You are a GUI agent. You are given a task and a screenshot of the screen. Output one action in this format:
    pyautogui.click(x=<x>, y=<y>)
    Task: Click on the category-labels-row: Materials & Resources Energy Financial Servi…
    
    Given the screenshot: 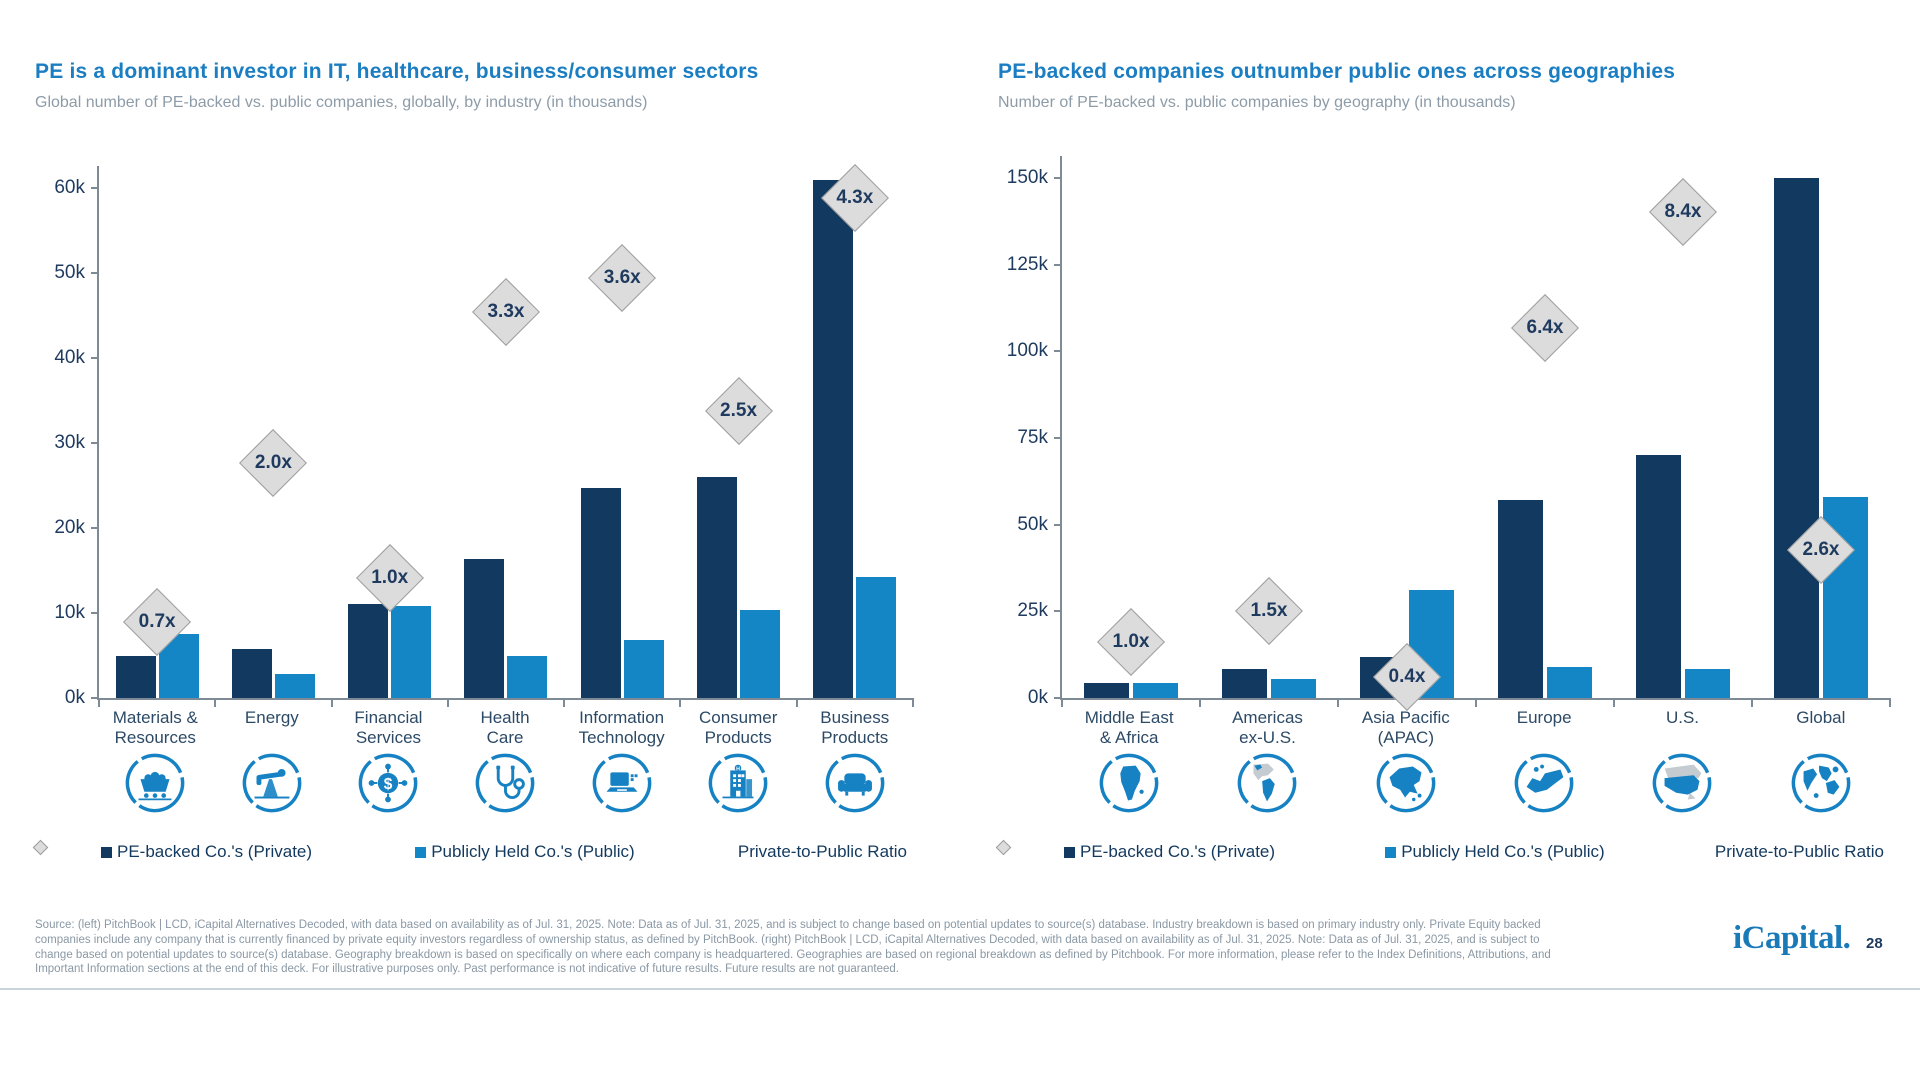 What is the action you would take?
    pyautogui.click(x=474, y=728)
    